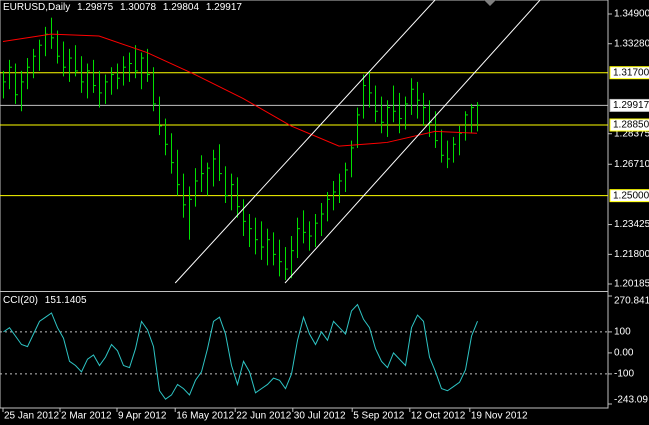 The image size is (649, 425). I want to click on level-label: 1.31700, so click(631, 72).